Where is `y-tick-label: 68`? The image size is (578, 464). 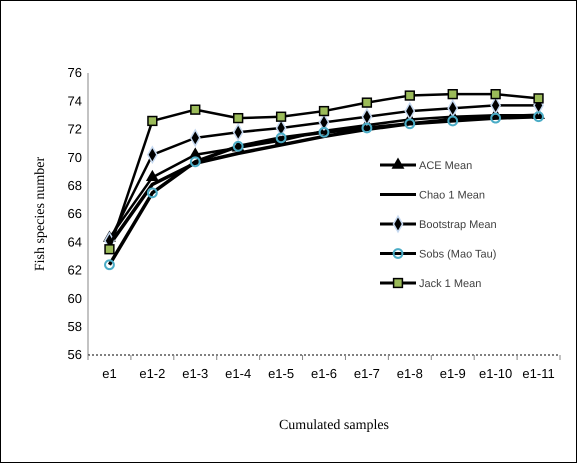 y-tick-label: 68 is located at coordinates (75, 185).